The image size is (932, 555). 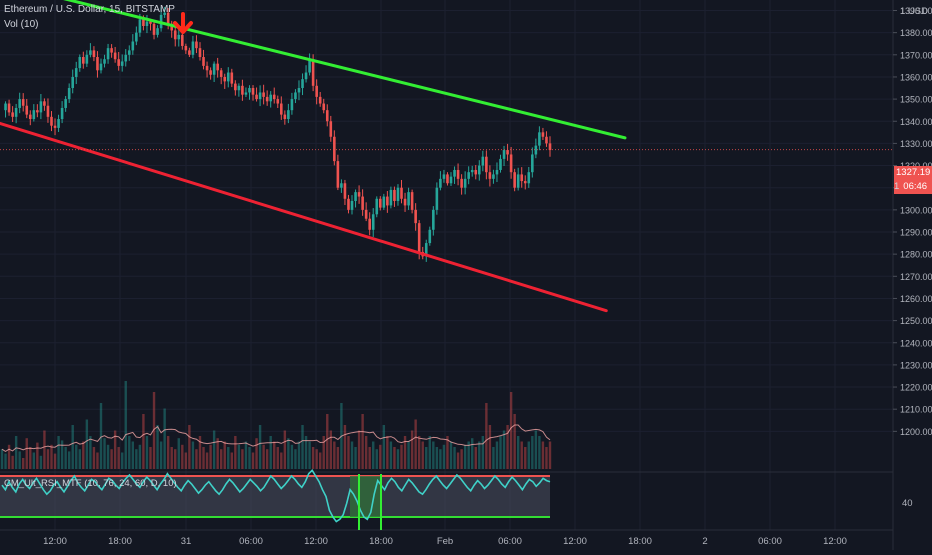 What do you see at coordinates (21, 24) in the screenshot?
I see `volume-indicator-label: Vol (10)` at bounding box center [21, 24].